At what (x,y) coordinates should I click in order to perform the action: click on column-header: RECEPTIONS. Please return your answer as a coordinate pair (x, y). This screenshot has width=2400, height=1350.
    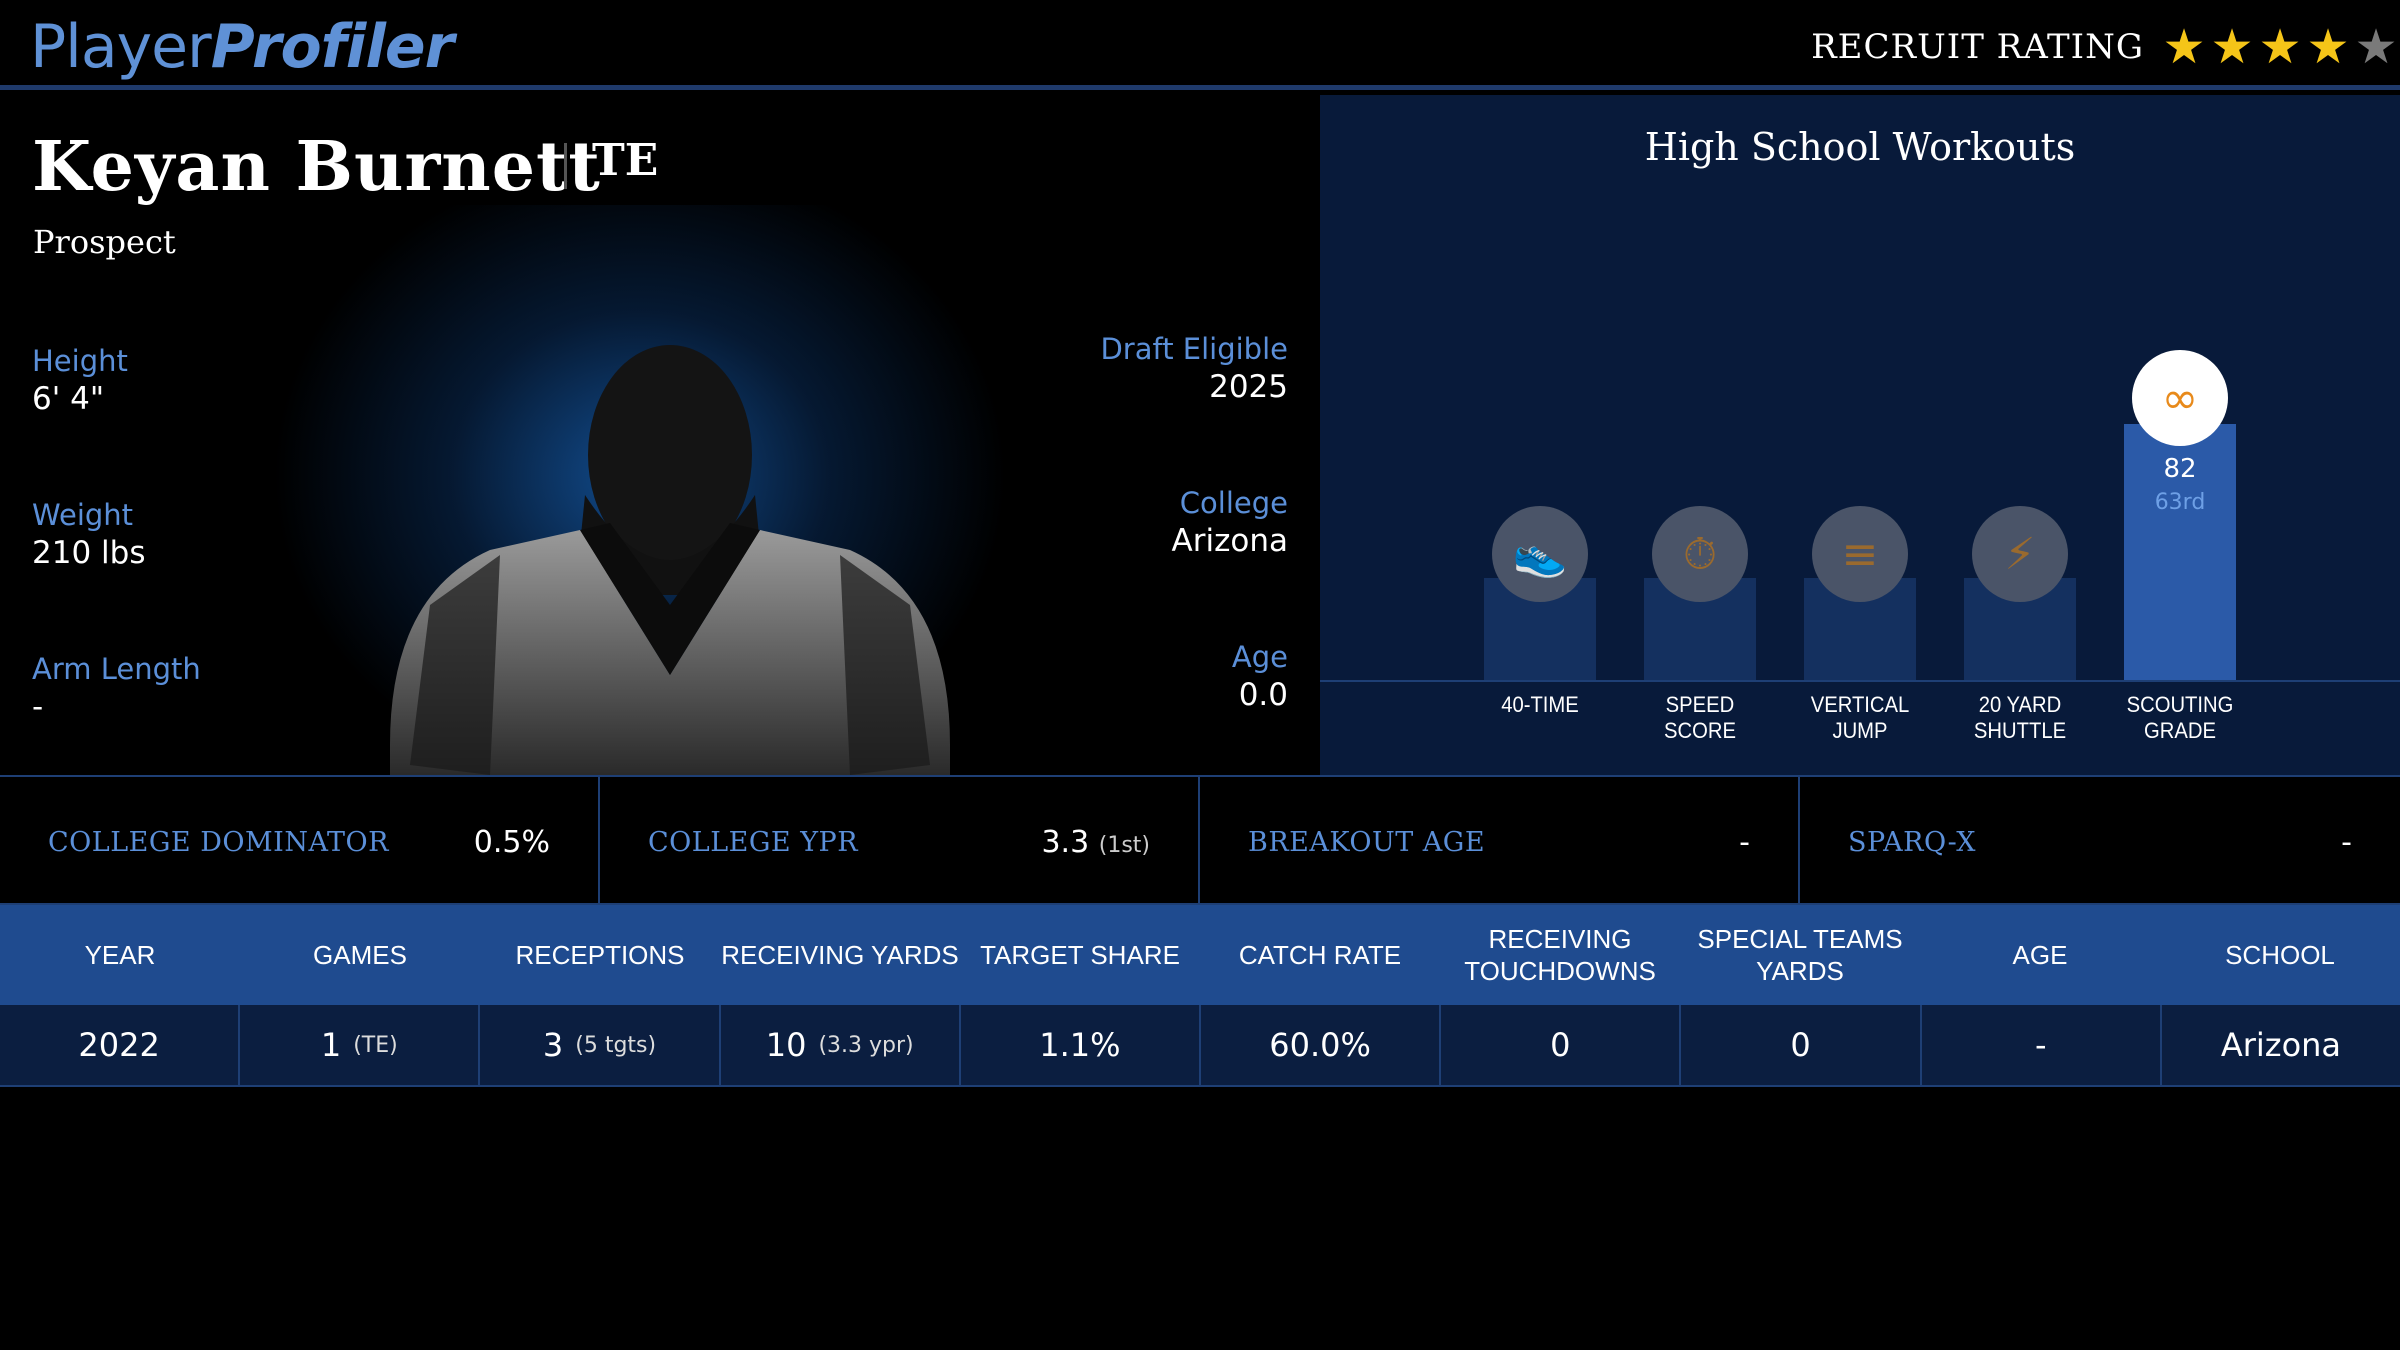
    Looking at the image, I should click on (600, 955).